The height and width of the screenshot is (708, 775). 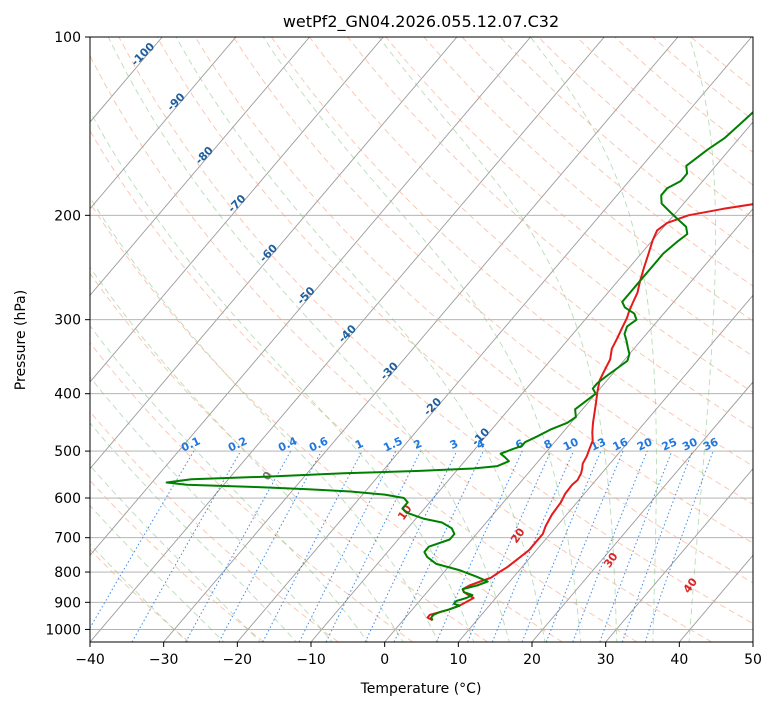 I want to click on x-tick-label: −20, so click(x=238, y=660).